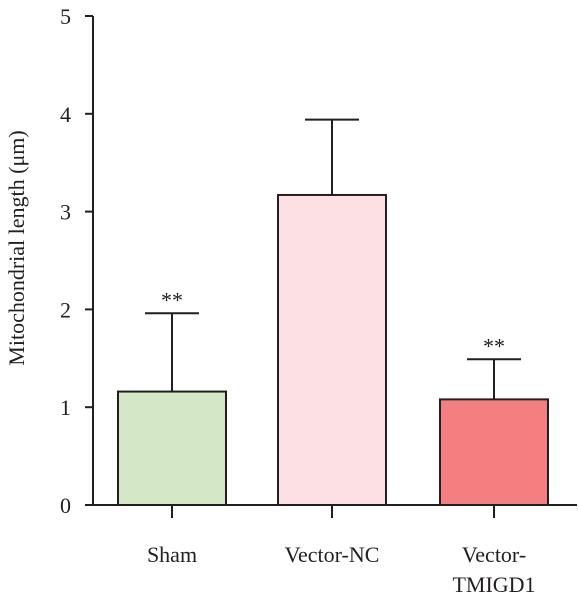  What do you see at coordinates (333, 322) in the screenshot?
I see `significance-annotations: ** **` at bounding box center [333, 322].